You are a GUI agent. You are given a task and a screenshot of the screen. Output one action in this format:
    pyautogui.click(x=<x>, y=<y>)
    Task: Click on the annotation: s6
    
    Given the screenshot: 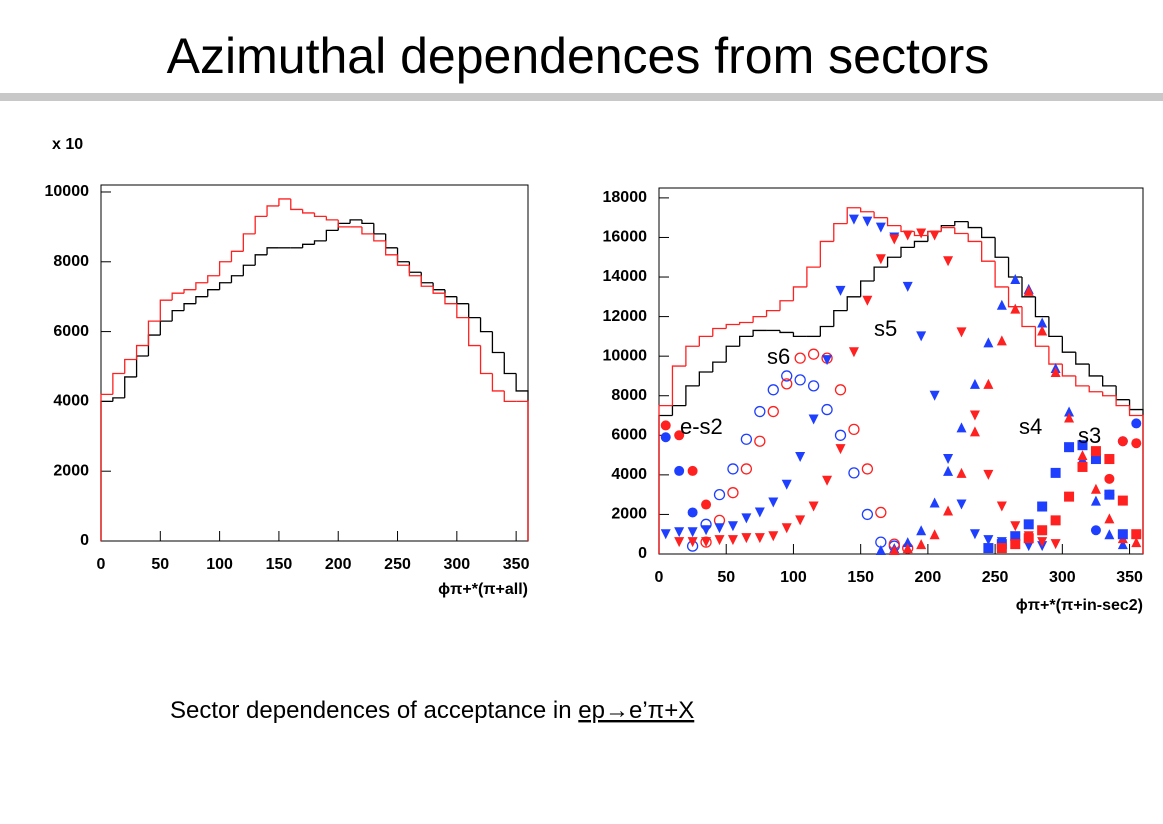 What is the action you would take?
    pyautogui.click(x=778, y=356)
    